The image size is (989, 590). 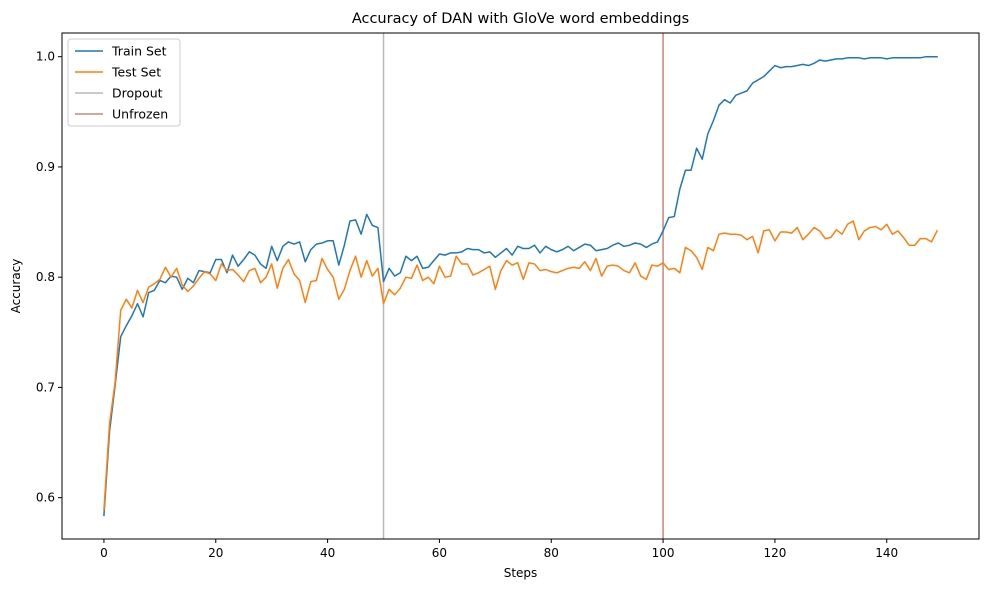 What do you see at coordinates (886, 553) in the screenshot?
I see `x-tick-label: 140` at bounding box center [886, 553].